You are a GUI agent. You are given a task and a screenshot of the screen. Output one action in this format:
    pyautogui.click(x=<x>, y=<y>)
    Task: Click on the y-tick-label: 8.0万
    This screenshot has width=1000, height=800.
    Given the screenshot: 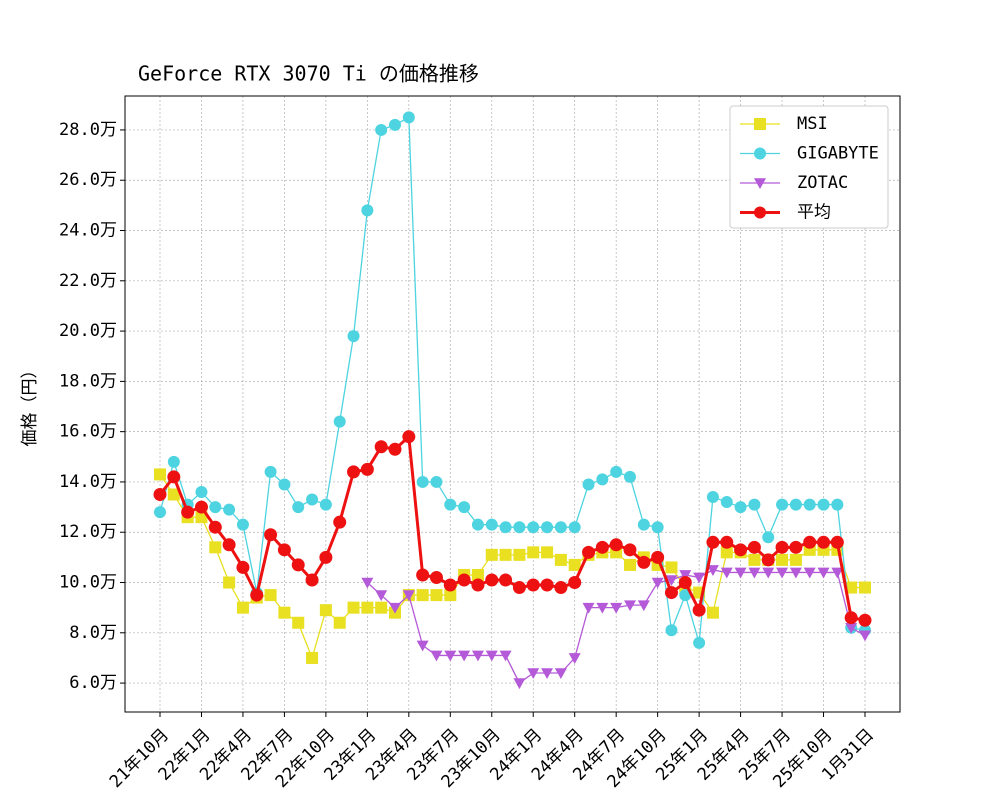 What is the action you would take?
    pyautogui.click(x=93, y=633)
    